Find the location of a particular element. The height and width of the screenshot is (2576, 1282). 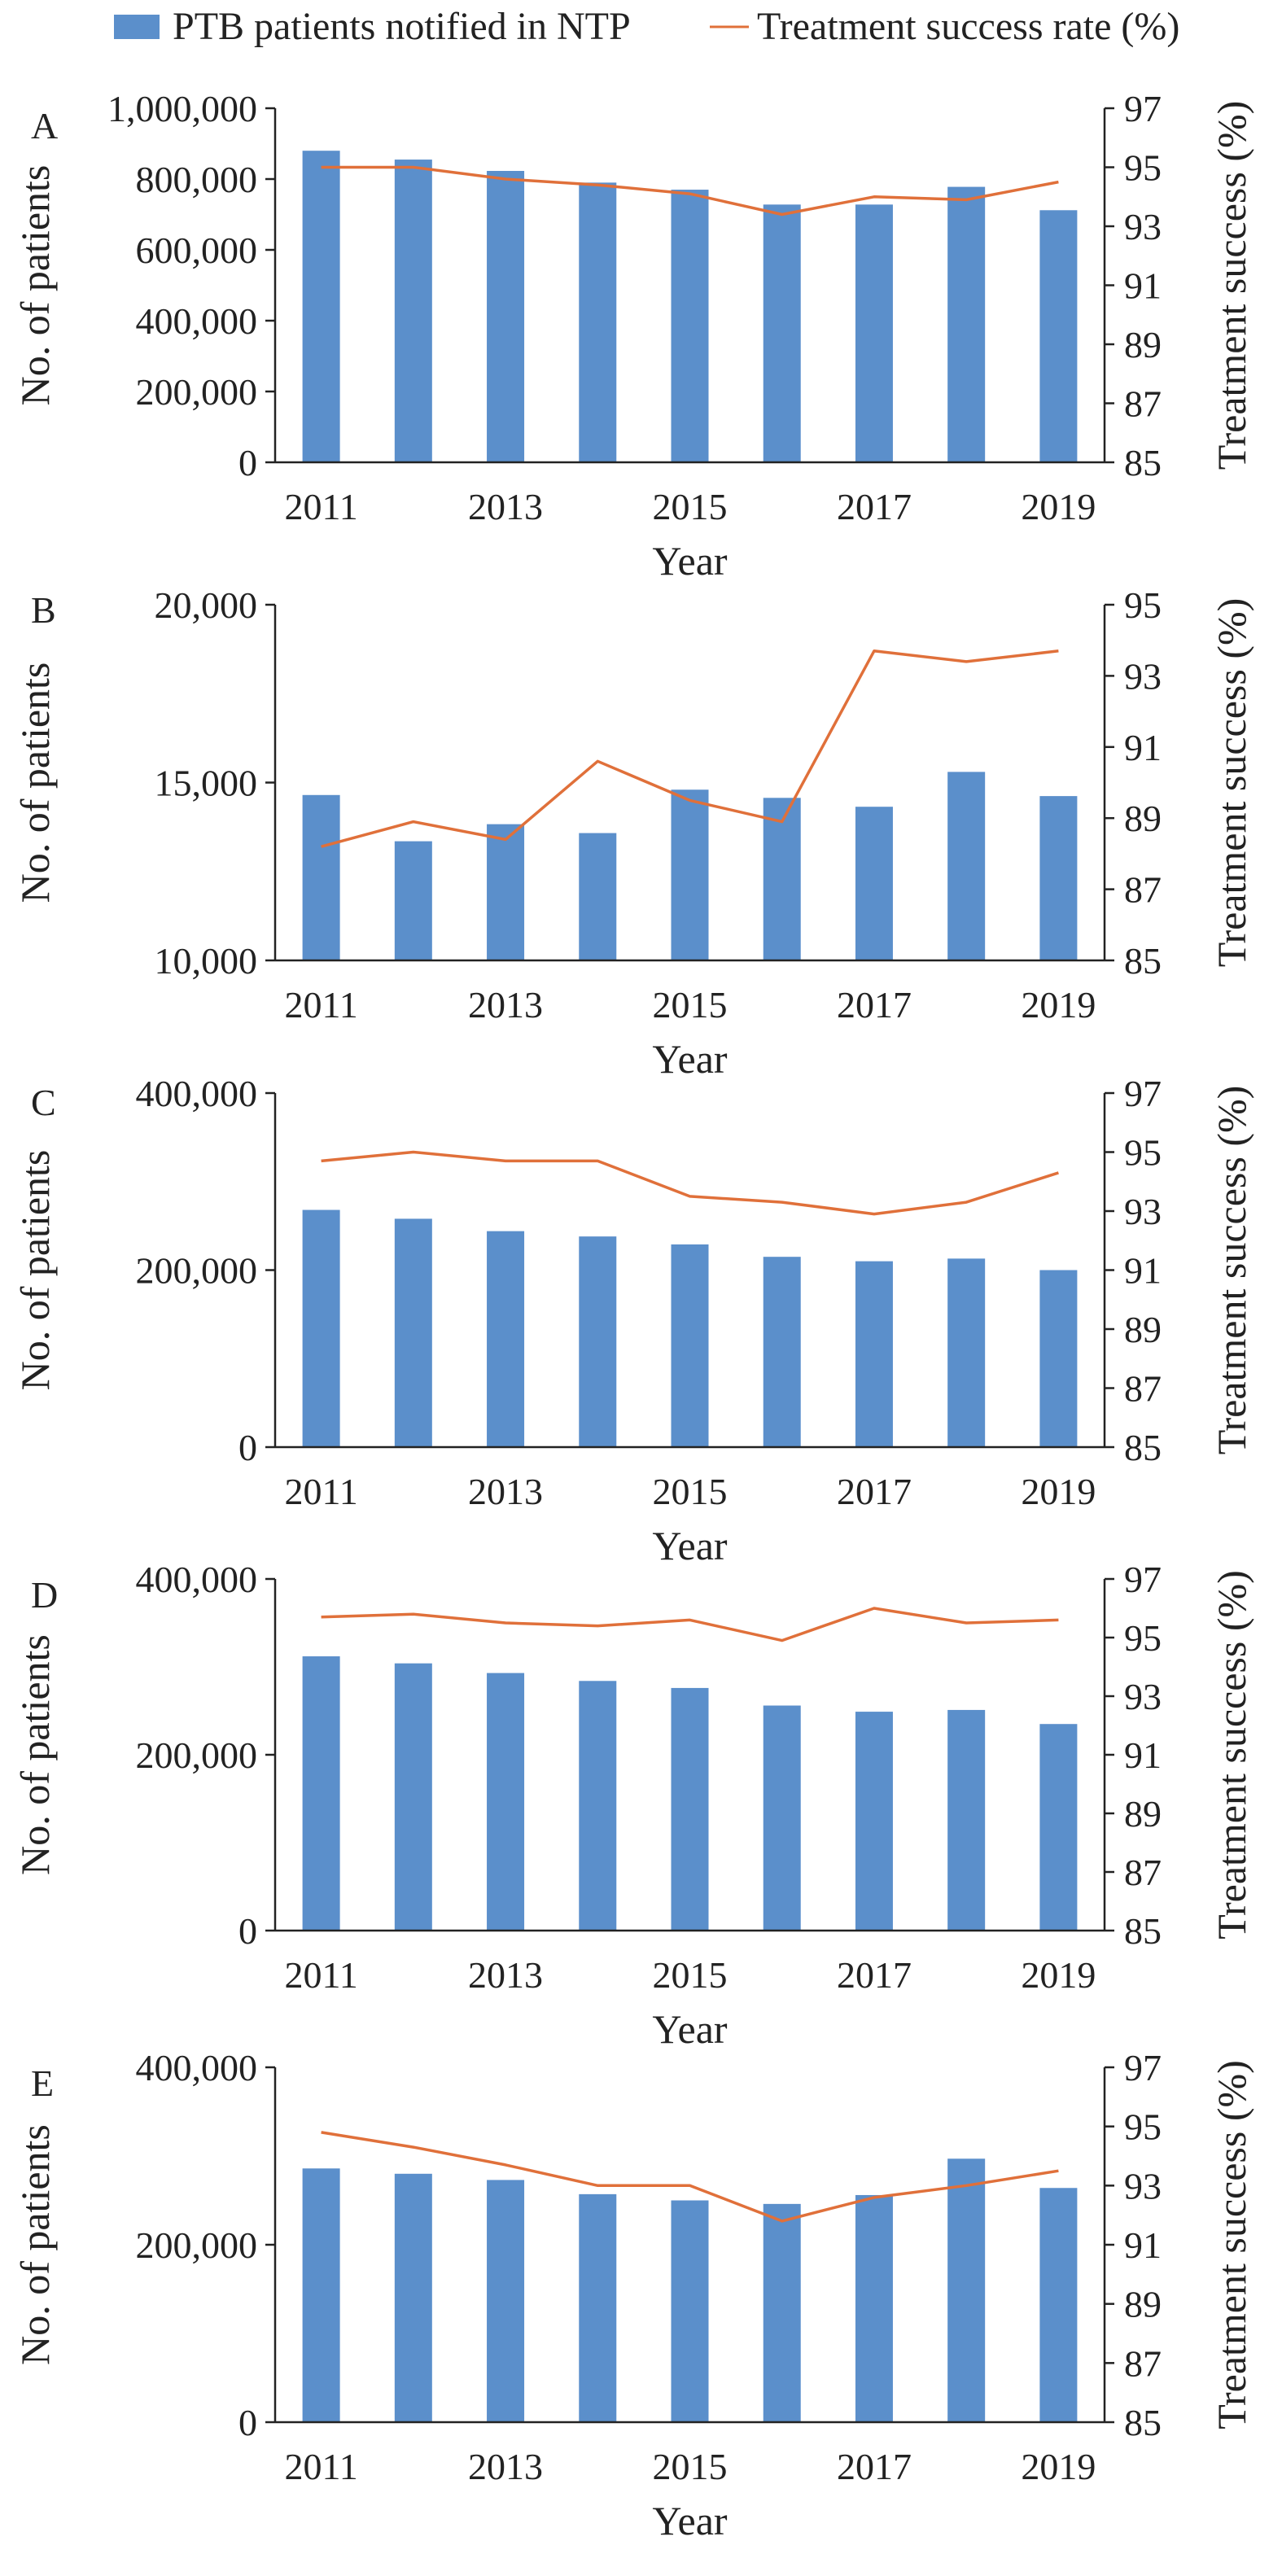

legend-bar-label: PTB patients notified in NTP is located at coordinates (402, 26).